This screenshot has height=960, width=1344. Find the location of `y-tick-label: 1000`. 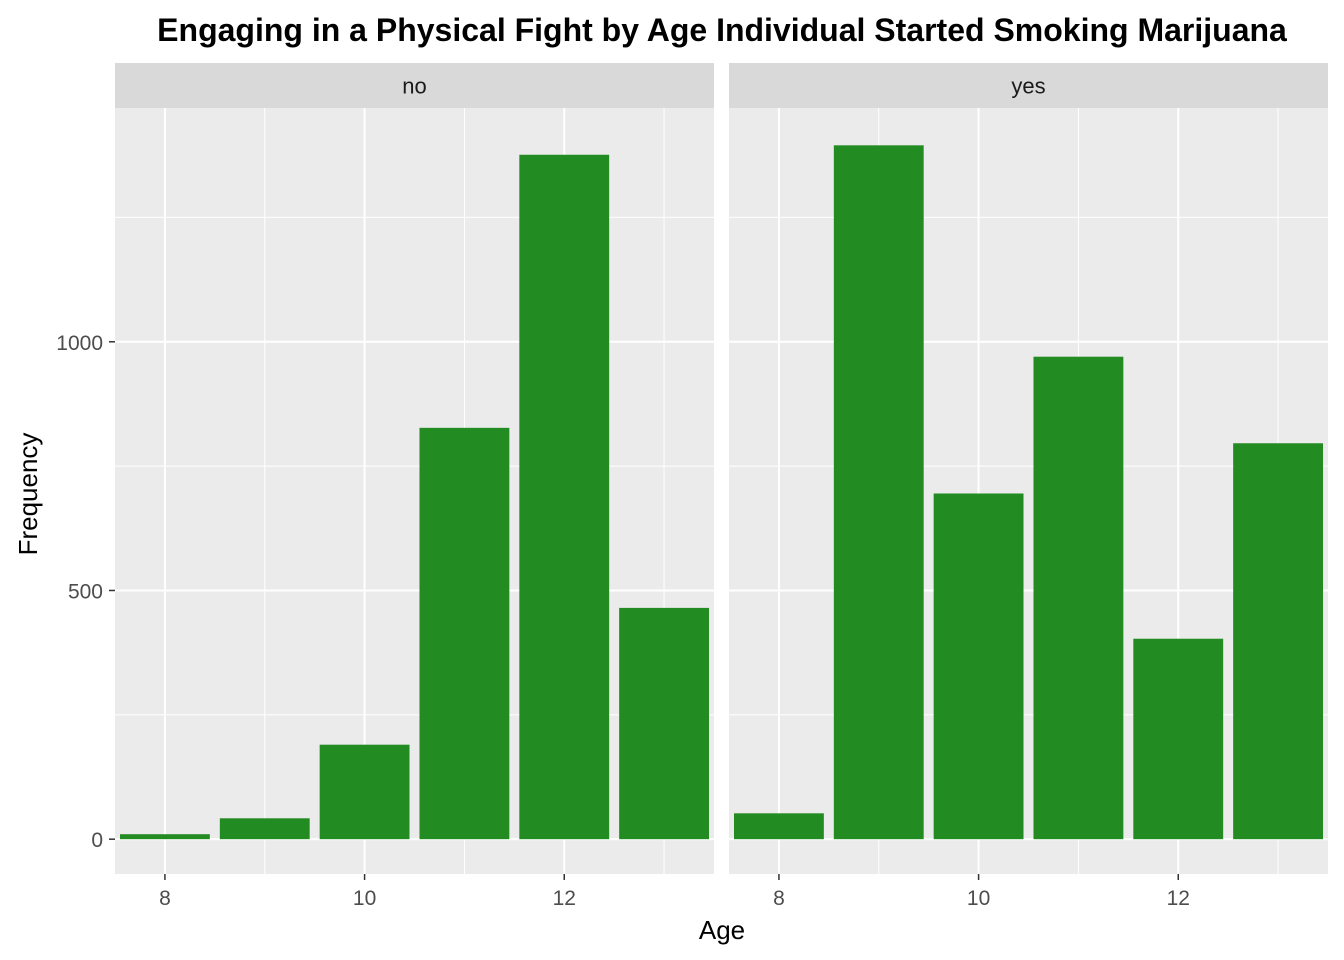

y-tick-label: 1000 is located at coordinates (79, 343).